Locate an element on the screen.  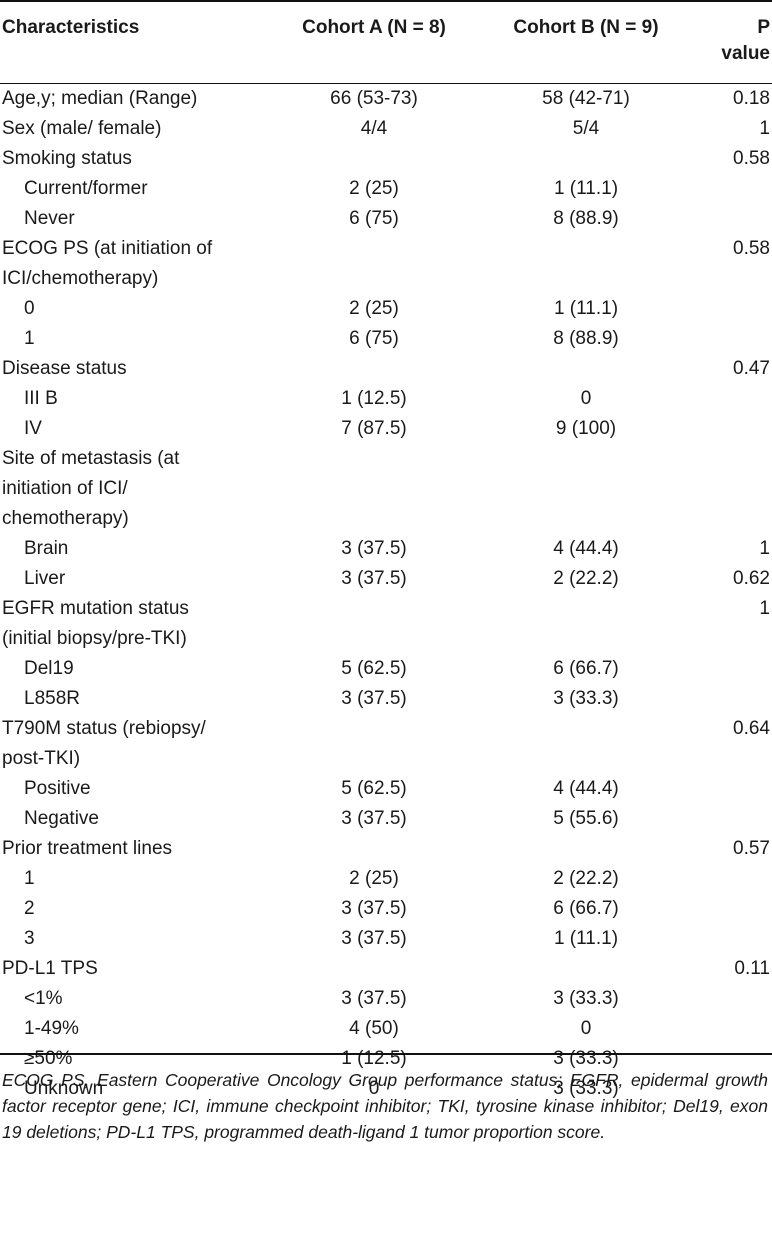
row-label: L858R is located at coordinates (52, 698).